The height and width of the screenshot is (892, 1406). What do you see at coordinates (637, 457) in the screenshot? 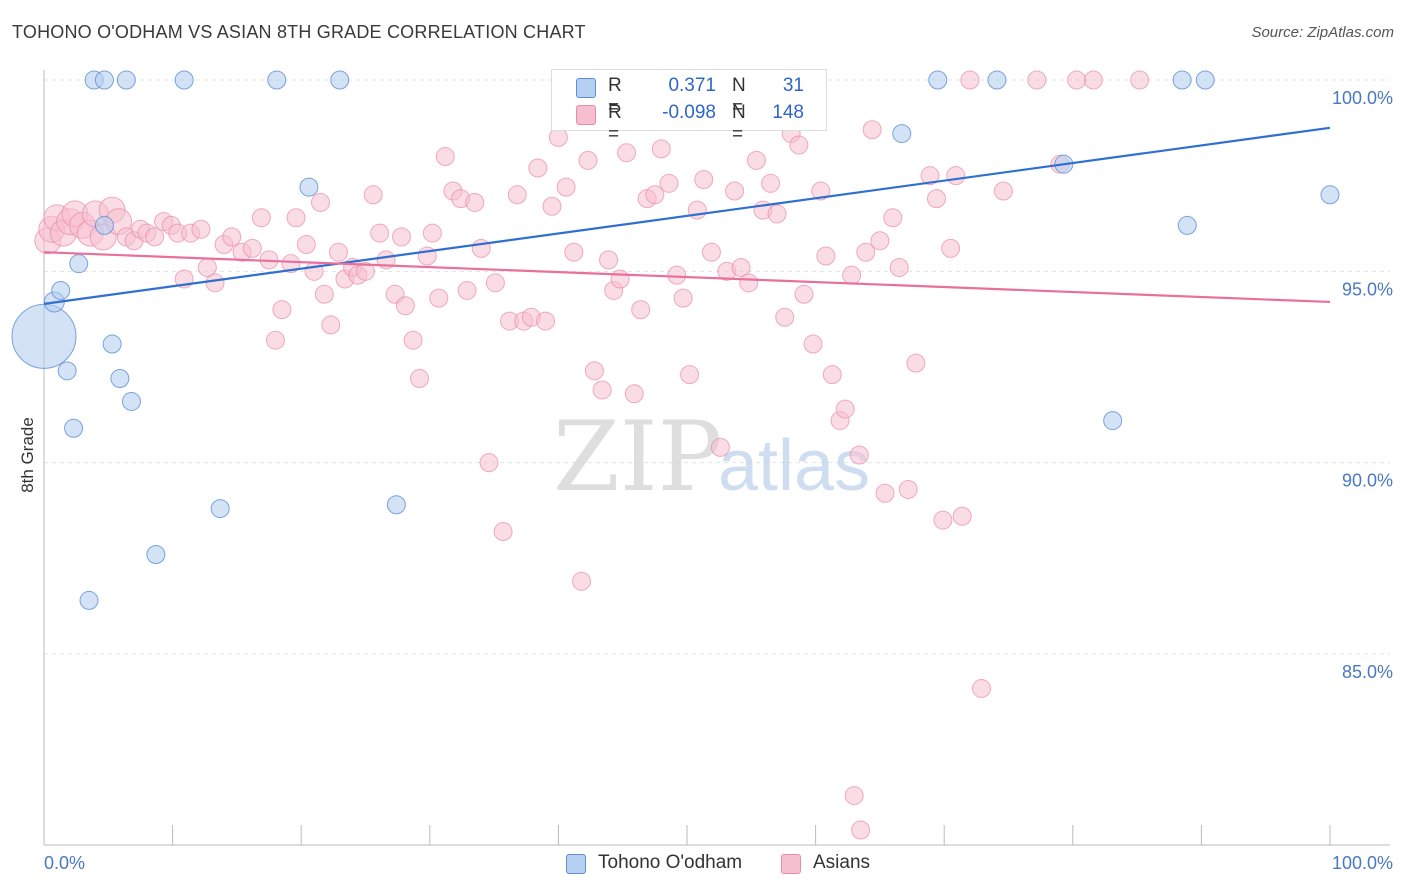
I see `watermark-zip: ZIP` at bounding box center [637, 457].